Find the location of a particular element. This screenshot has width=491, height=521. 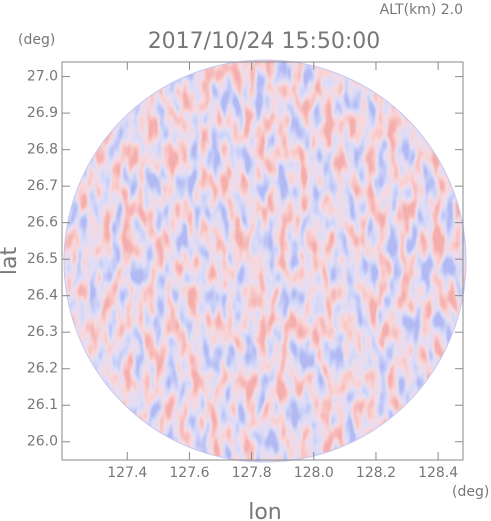

x-unit: (deg) is located at coordinates (470, 492).